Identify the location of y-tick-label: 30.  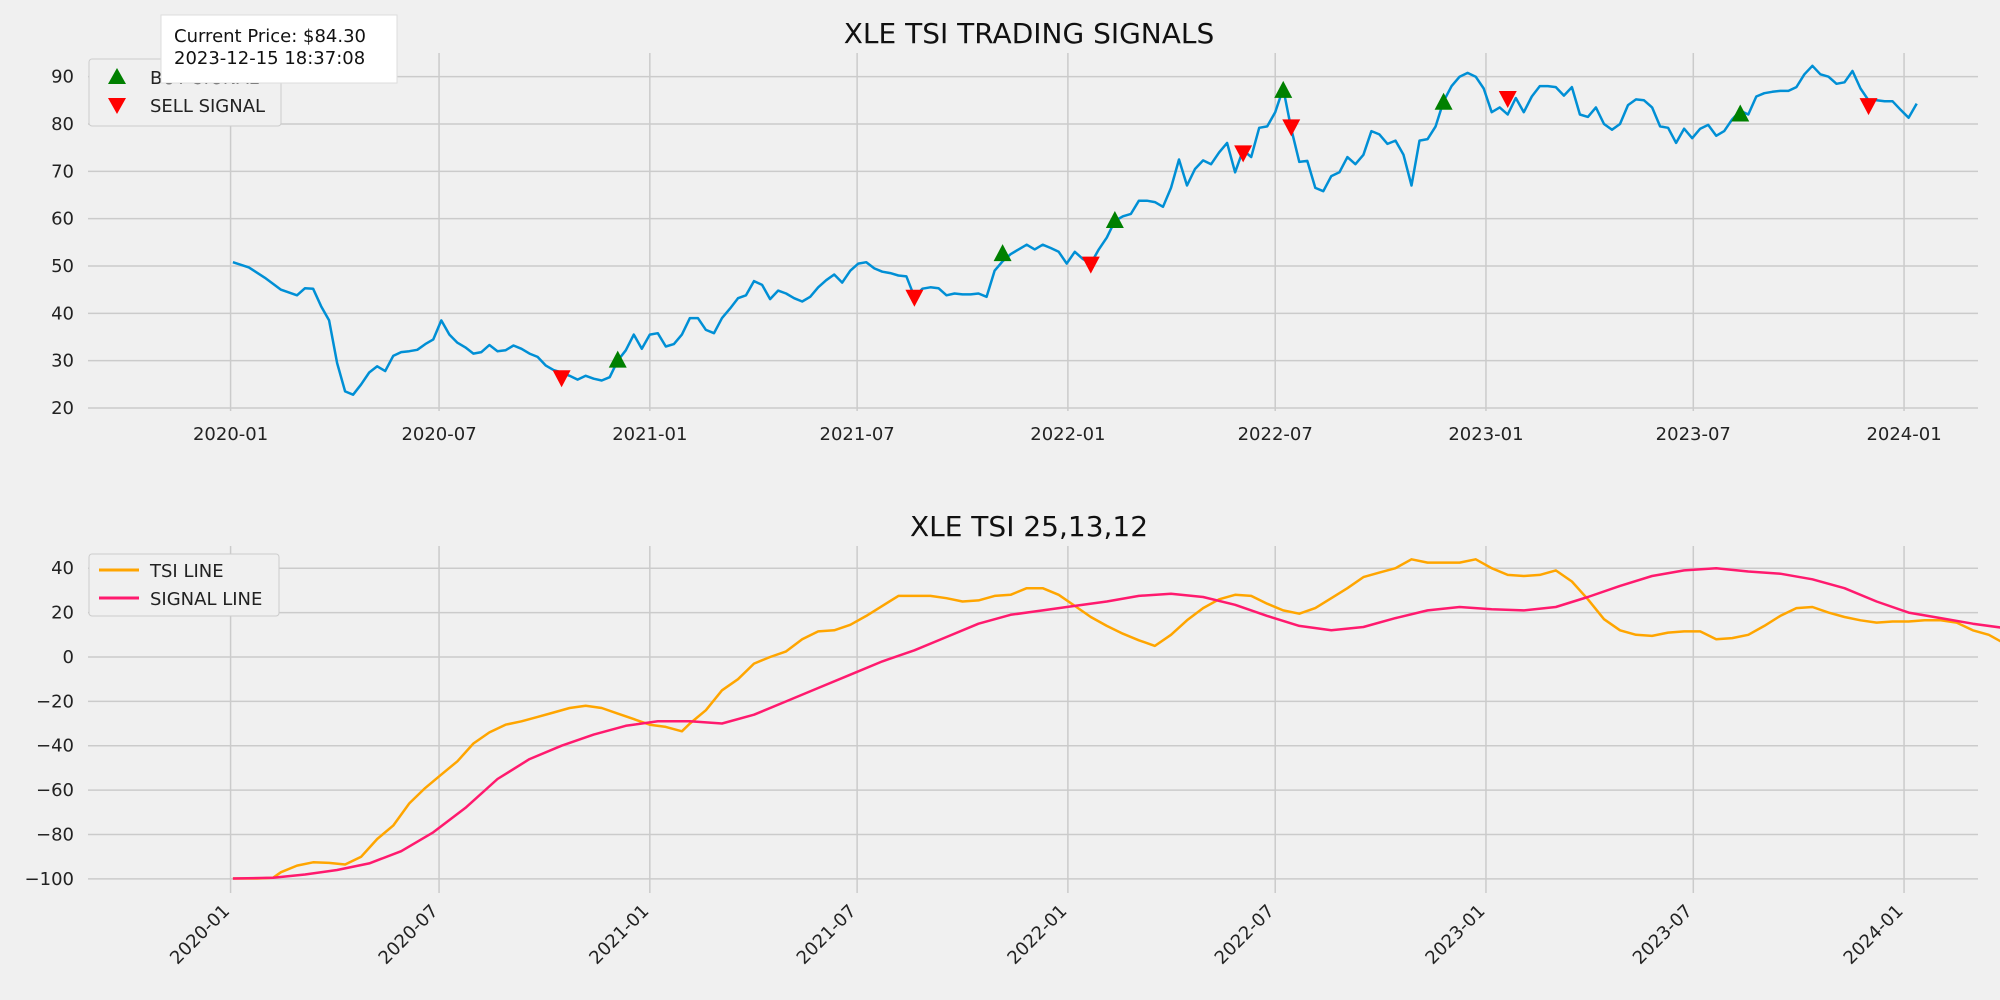
(62, 361).